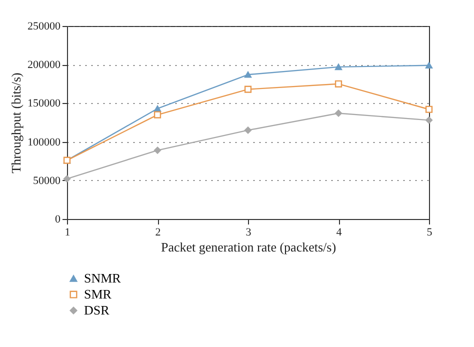 This screenshot has height=347, width=474. Describe the element at coordinates (103, 278) in the screenshot. I see `legend-label: SNMR` at that location.